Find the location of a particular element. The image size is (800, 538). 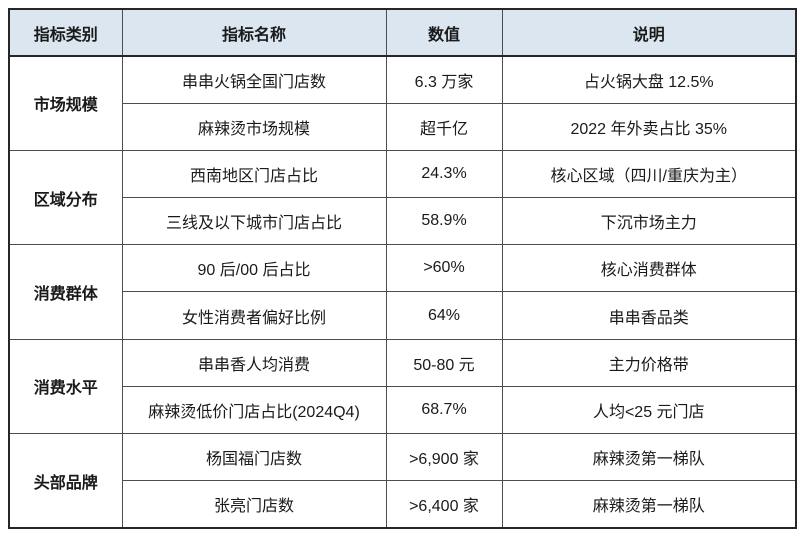

note-cell: 核心区域（四川/重庆为主） is located at coordinates (649, 174).